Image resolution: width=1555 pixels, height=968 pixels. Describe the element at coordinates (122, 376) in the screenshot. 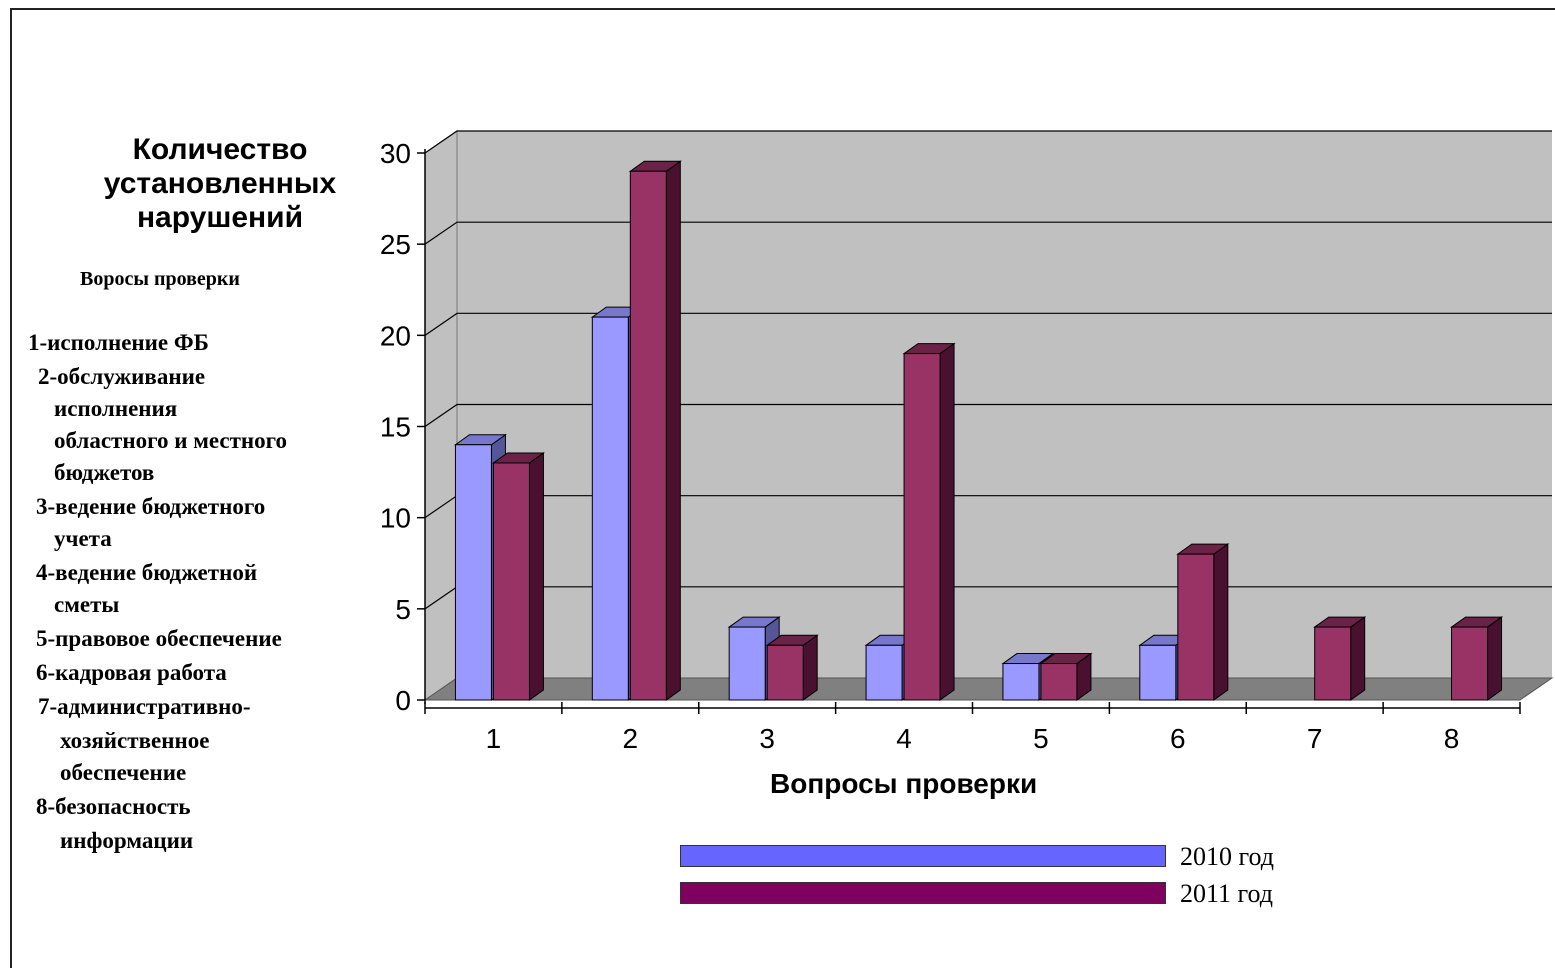

I see `description-line: 2-обслуживание` at that location.